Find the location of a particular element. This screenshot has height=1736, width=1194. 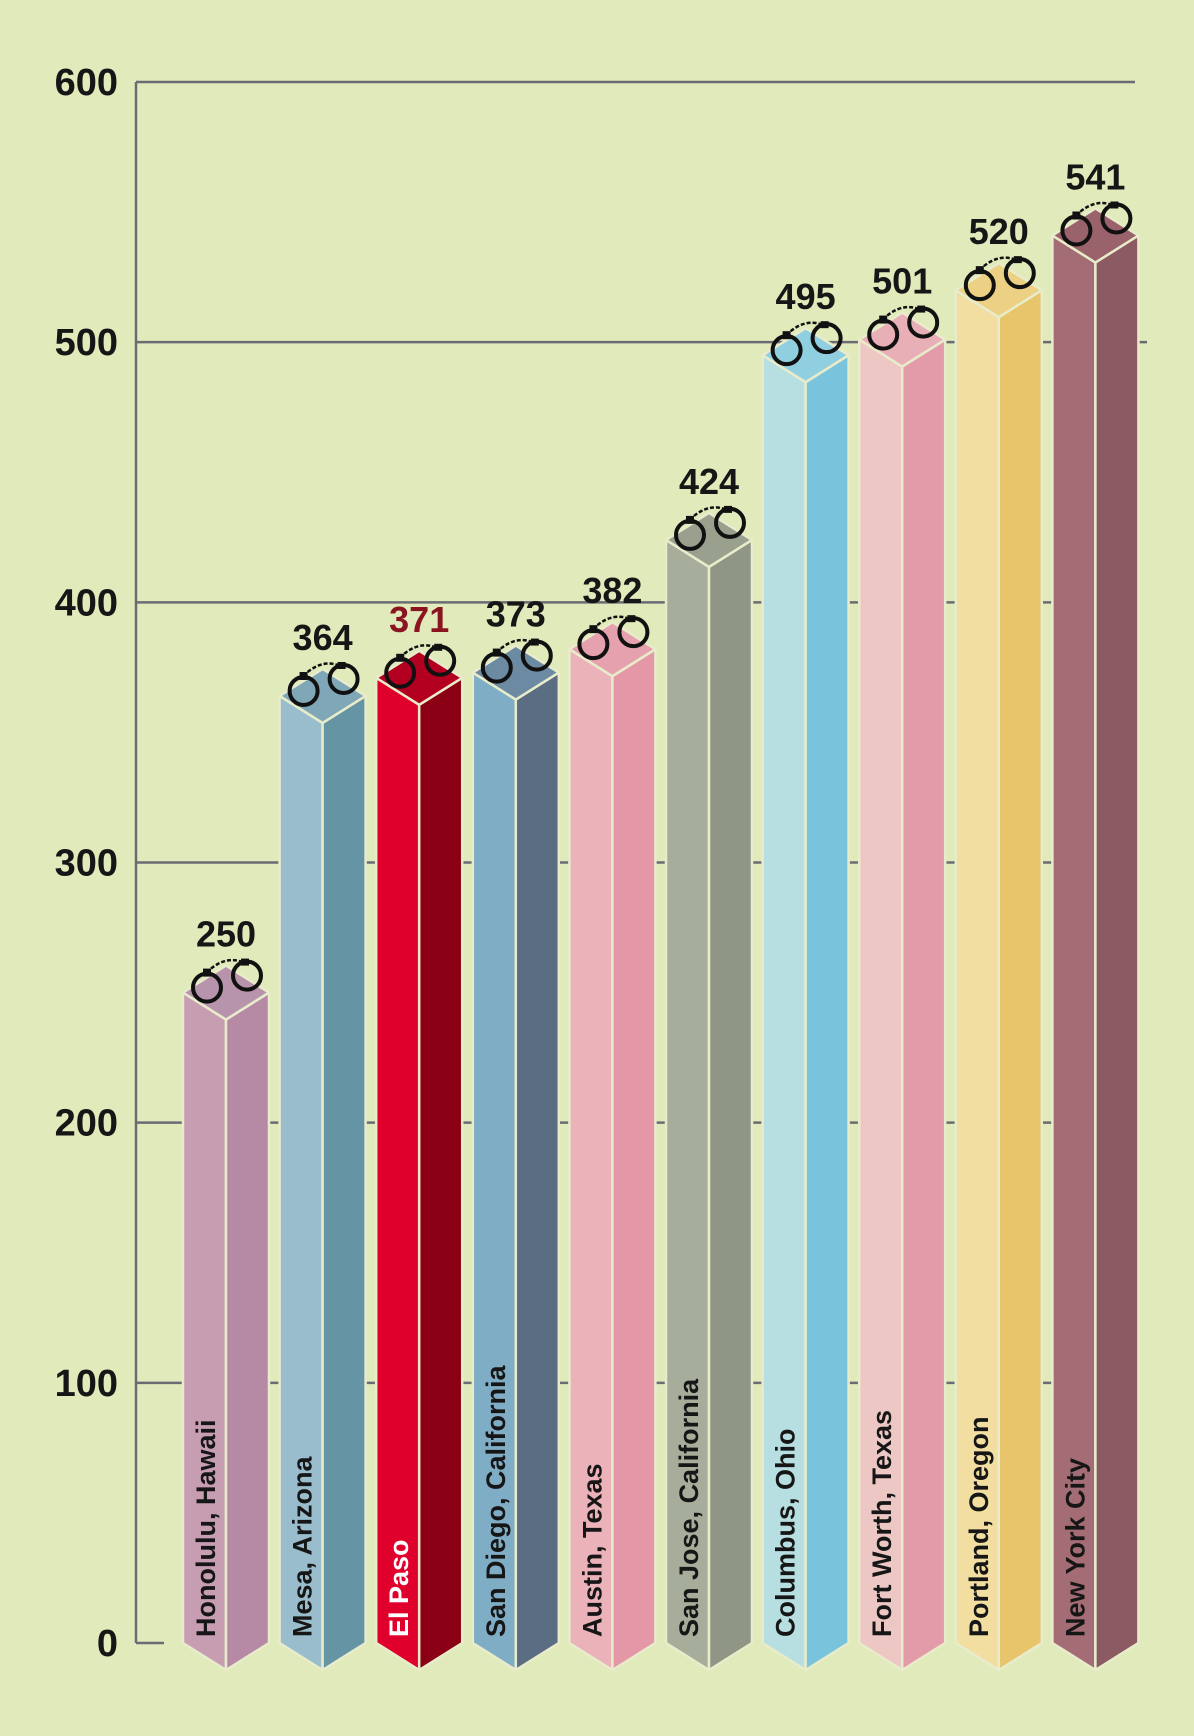

data-label: 382 is located at coordinates (612, 590).